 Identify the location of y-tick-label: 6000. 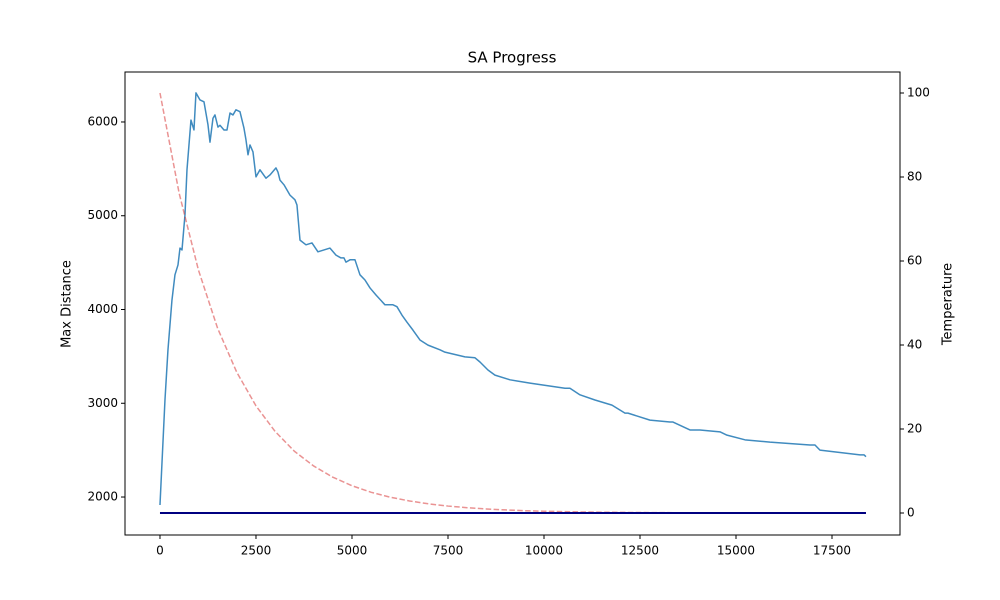
(102, 121).